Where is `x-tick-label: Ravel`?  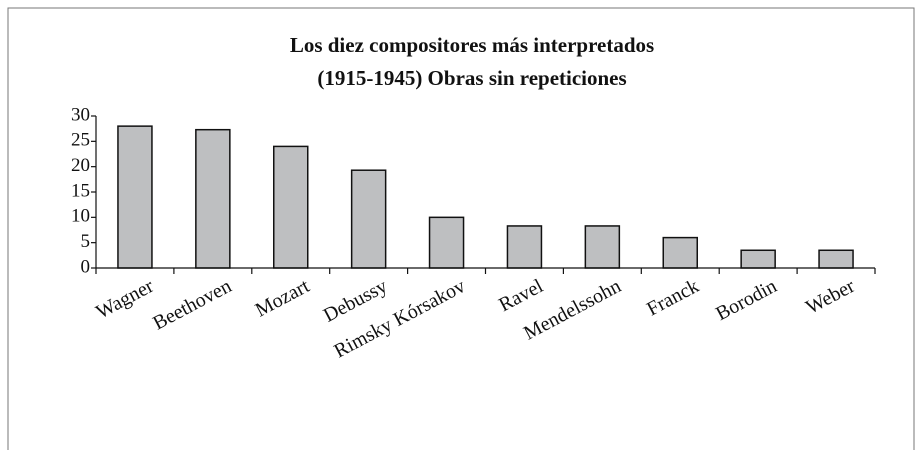
x-tick-label: Ravel is located at coordinates (521, 296).